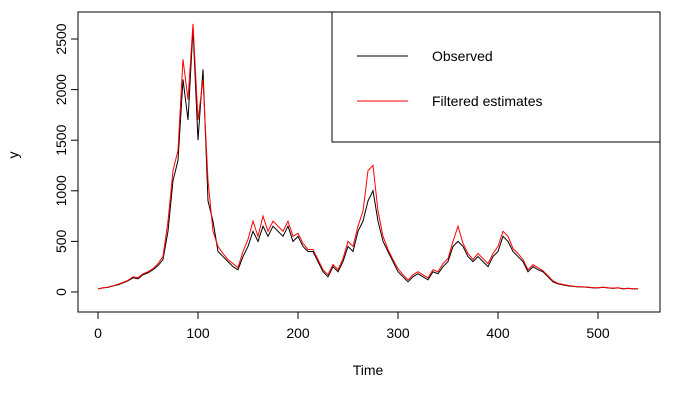 The height and width of the screenshot is (405, 700). What do you see at coordinates (13, 155) in the screenshot?
I see `y-axis-label: y` at bounding box center [13, 155].